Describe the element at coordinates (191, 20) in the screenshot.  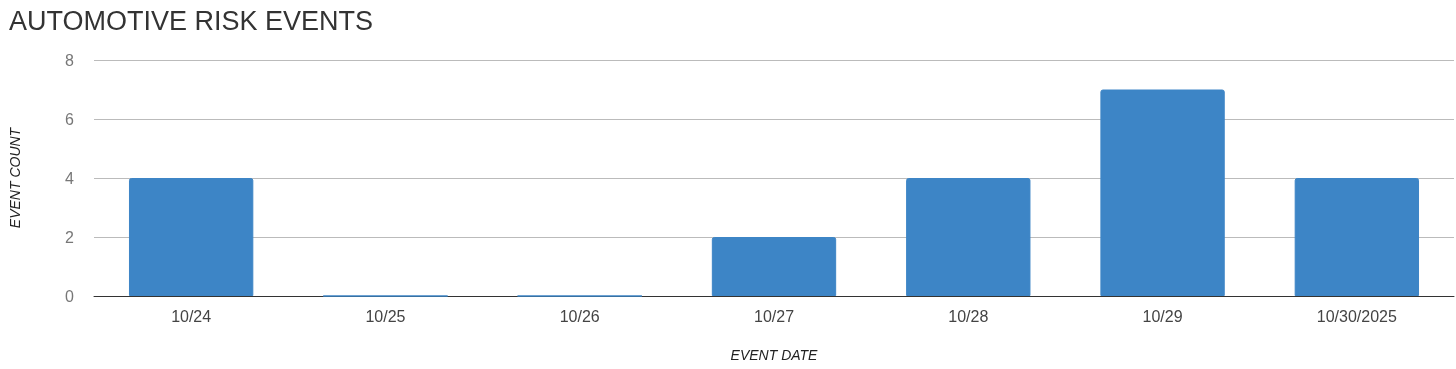
I see `chart-title: AUTOMOTIVE RISK EVENTS` at that location.